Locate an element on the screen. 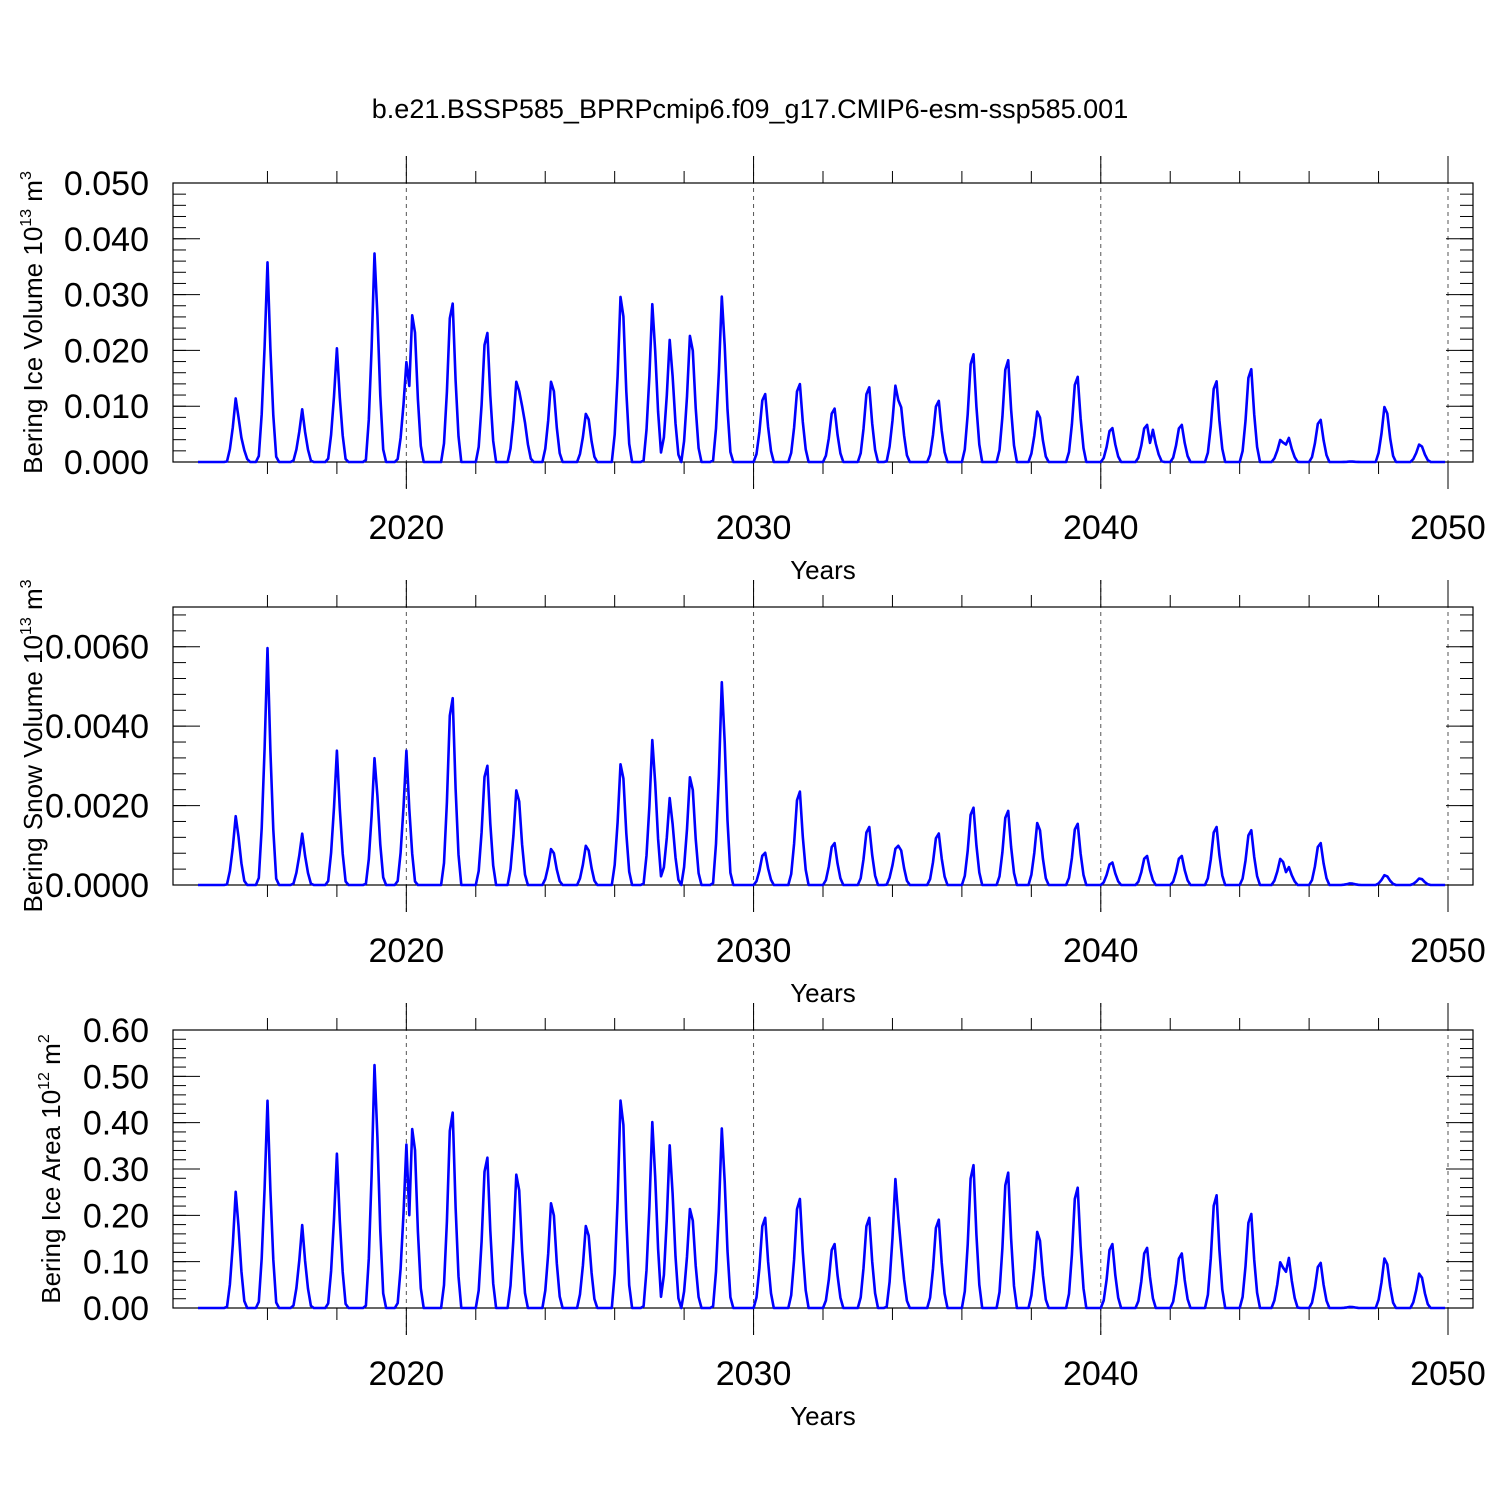  y-axis-title: Bering Ice Volume 1013 m3 is located at coordinates (33, 322).